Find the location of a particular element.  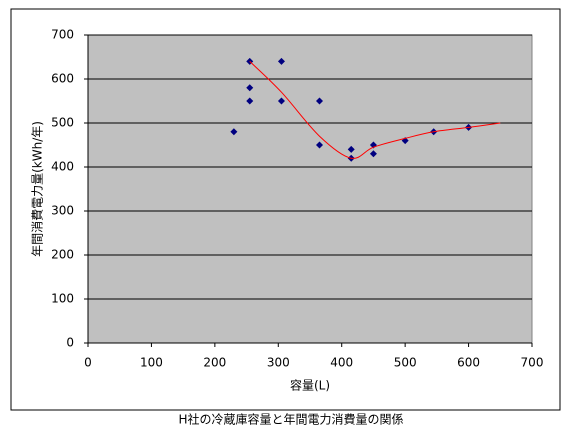

x-tick-label: 100 is located at coordinates (151, 363).